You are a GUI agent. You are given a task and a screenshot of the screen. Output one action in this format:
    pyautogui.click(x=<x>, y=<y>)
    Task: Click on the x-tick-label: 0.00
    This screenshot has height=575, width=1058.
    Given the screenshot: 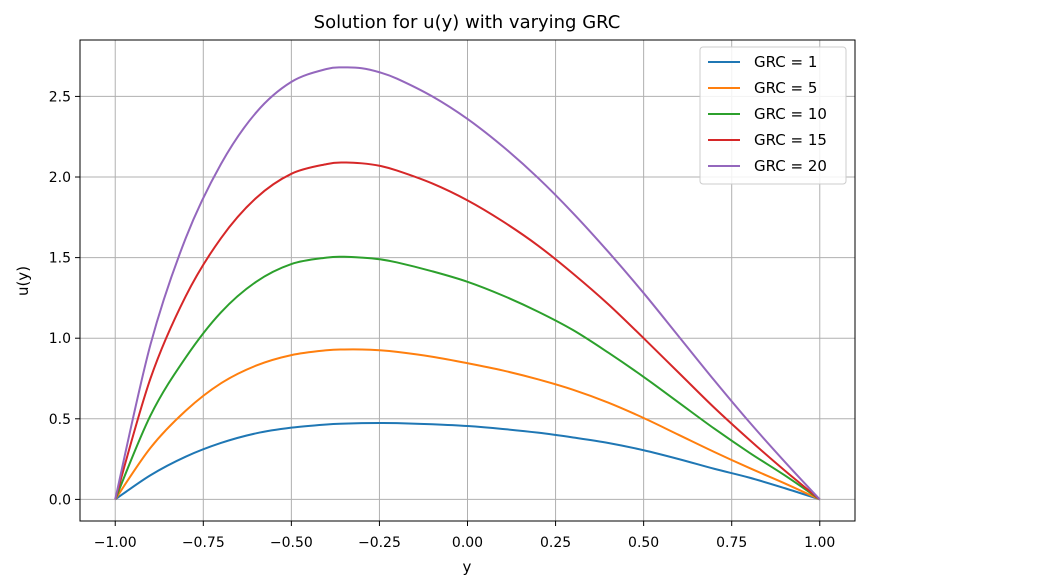 What is the action you would take?
    pyautogui.click(x=467, y=543)
    